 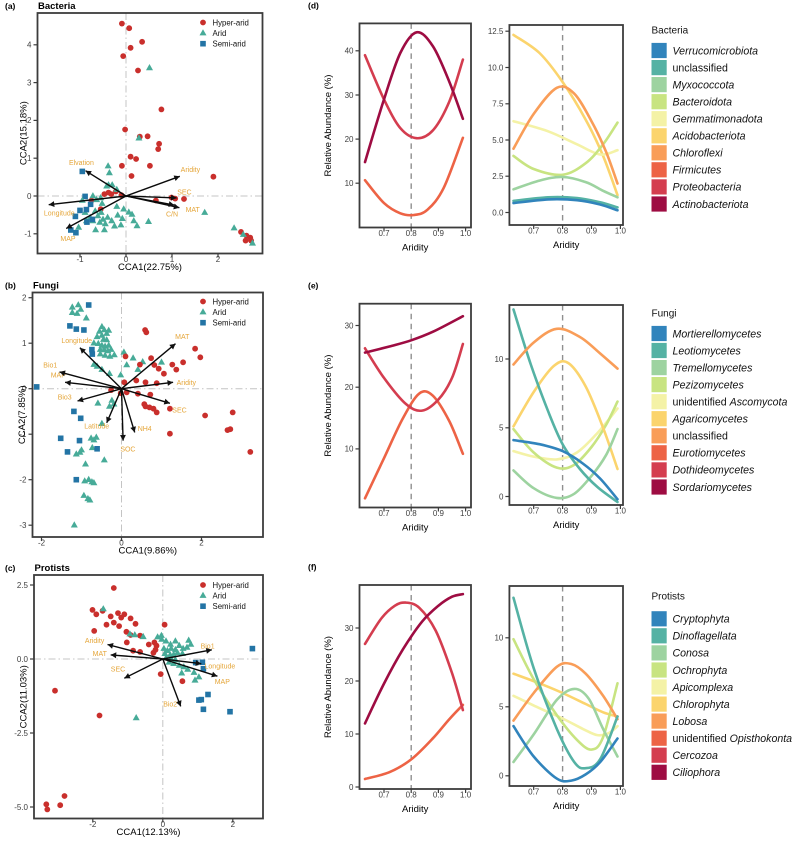 What do you see at coordinates (698, 171) in the screenshot?
I see `svg-text: Firmicutes` at bounding box center [698, 171].